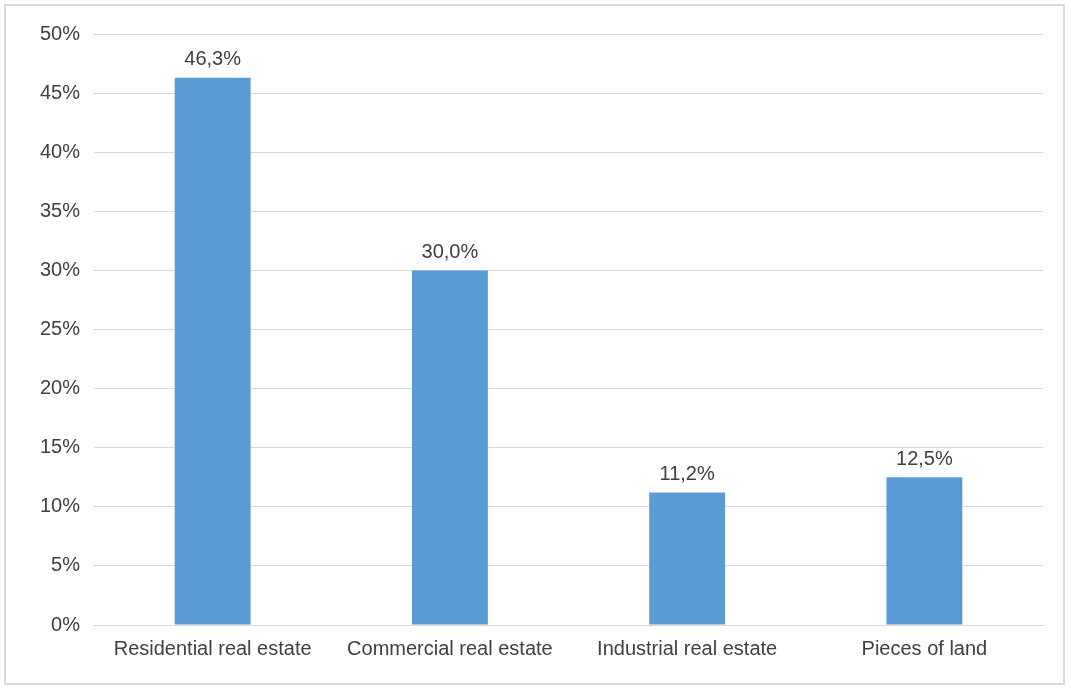 The width and height of the screenshot is (1071, 691). What do you see at coordinates (60, 387) in the screenshot?
I see `y-tick-label: 20%` at bounding box center [60, 387].